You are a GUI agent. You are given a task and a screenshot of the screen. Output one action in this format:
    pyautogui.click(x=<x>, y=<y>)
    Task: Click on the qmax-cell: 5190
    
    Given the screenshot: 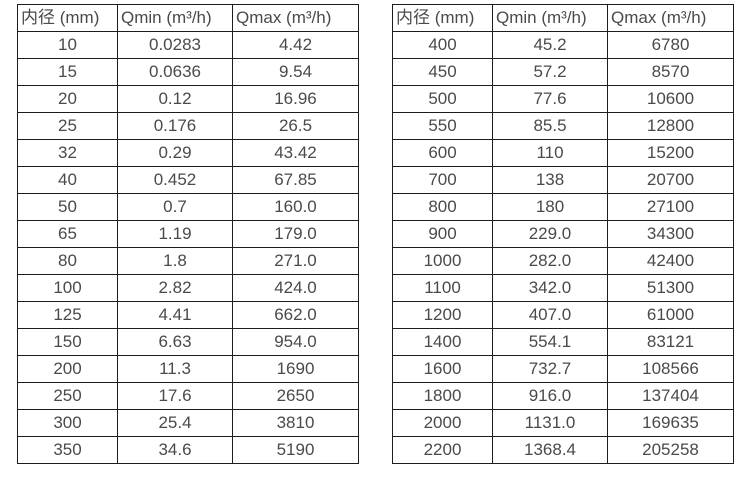 What is the action you would take?
    pyautogui.click(x=295, y=450)
    